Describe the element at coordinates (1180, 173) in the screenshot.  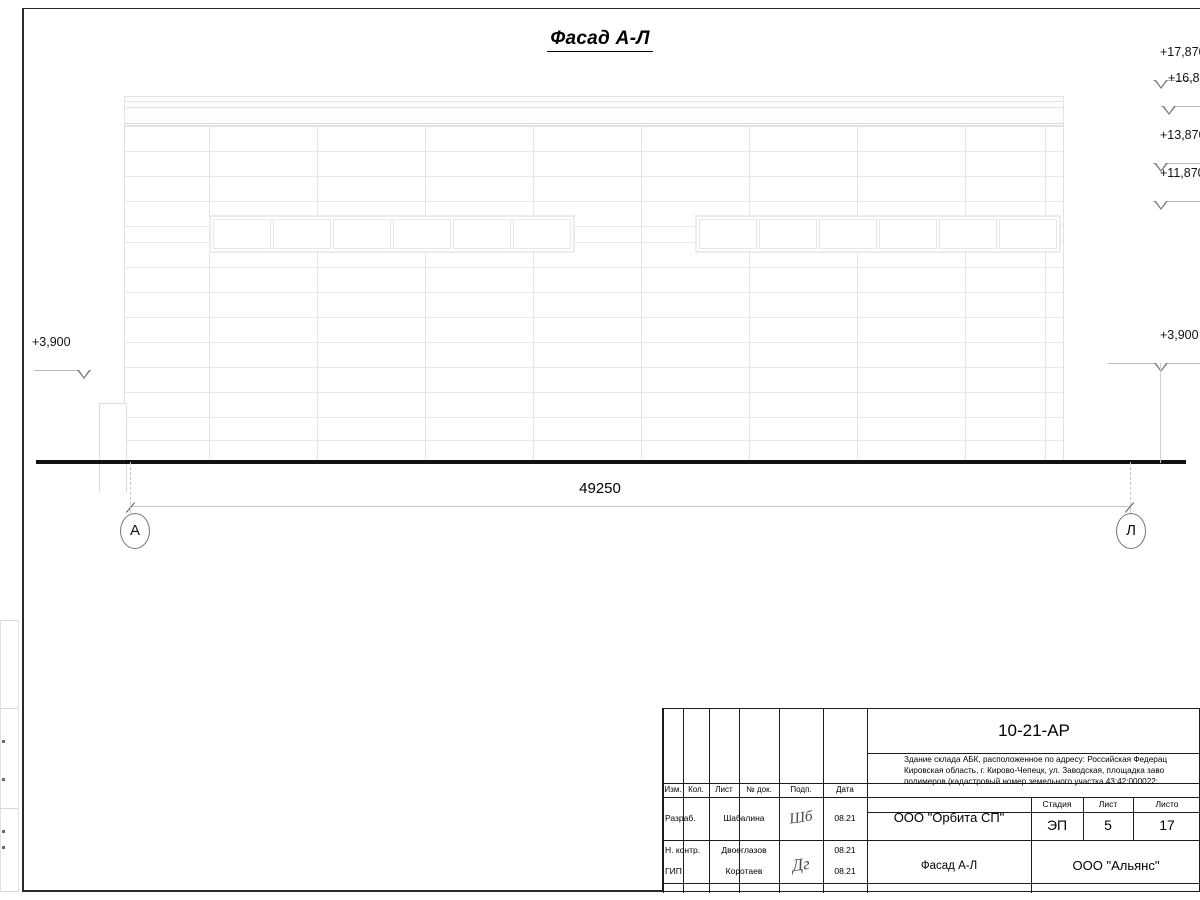
I see `level-value: +11,870` at that location.